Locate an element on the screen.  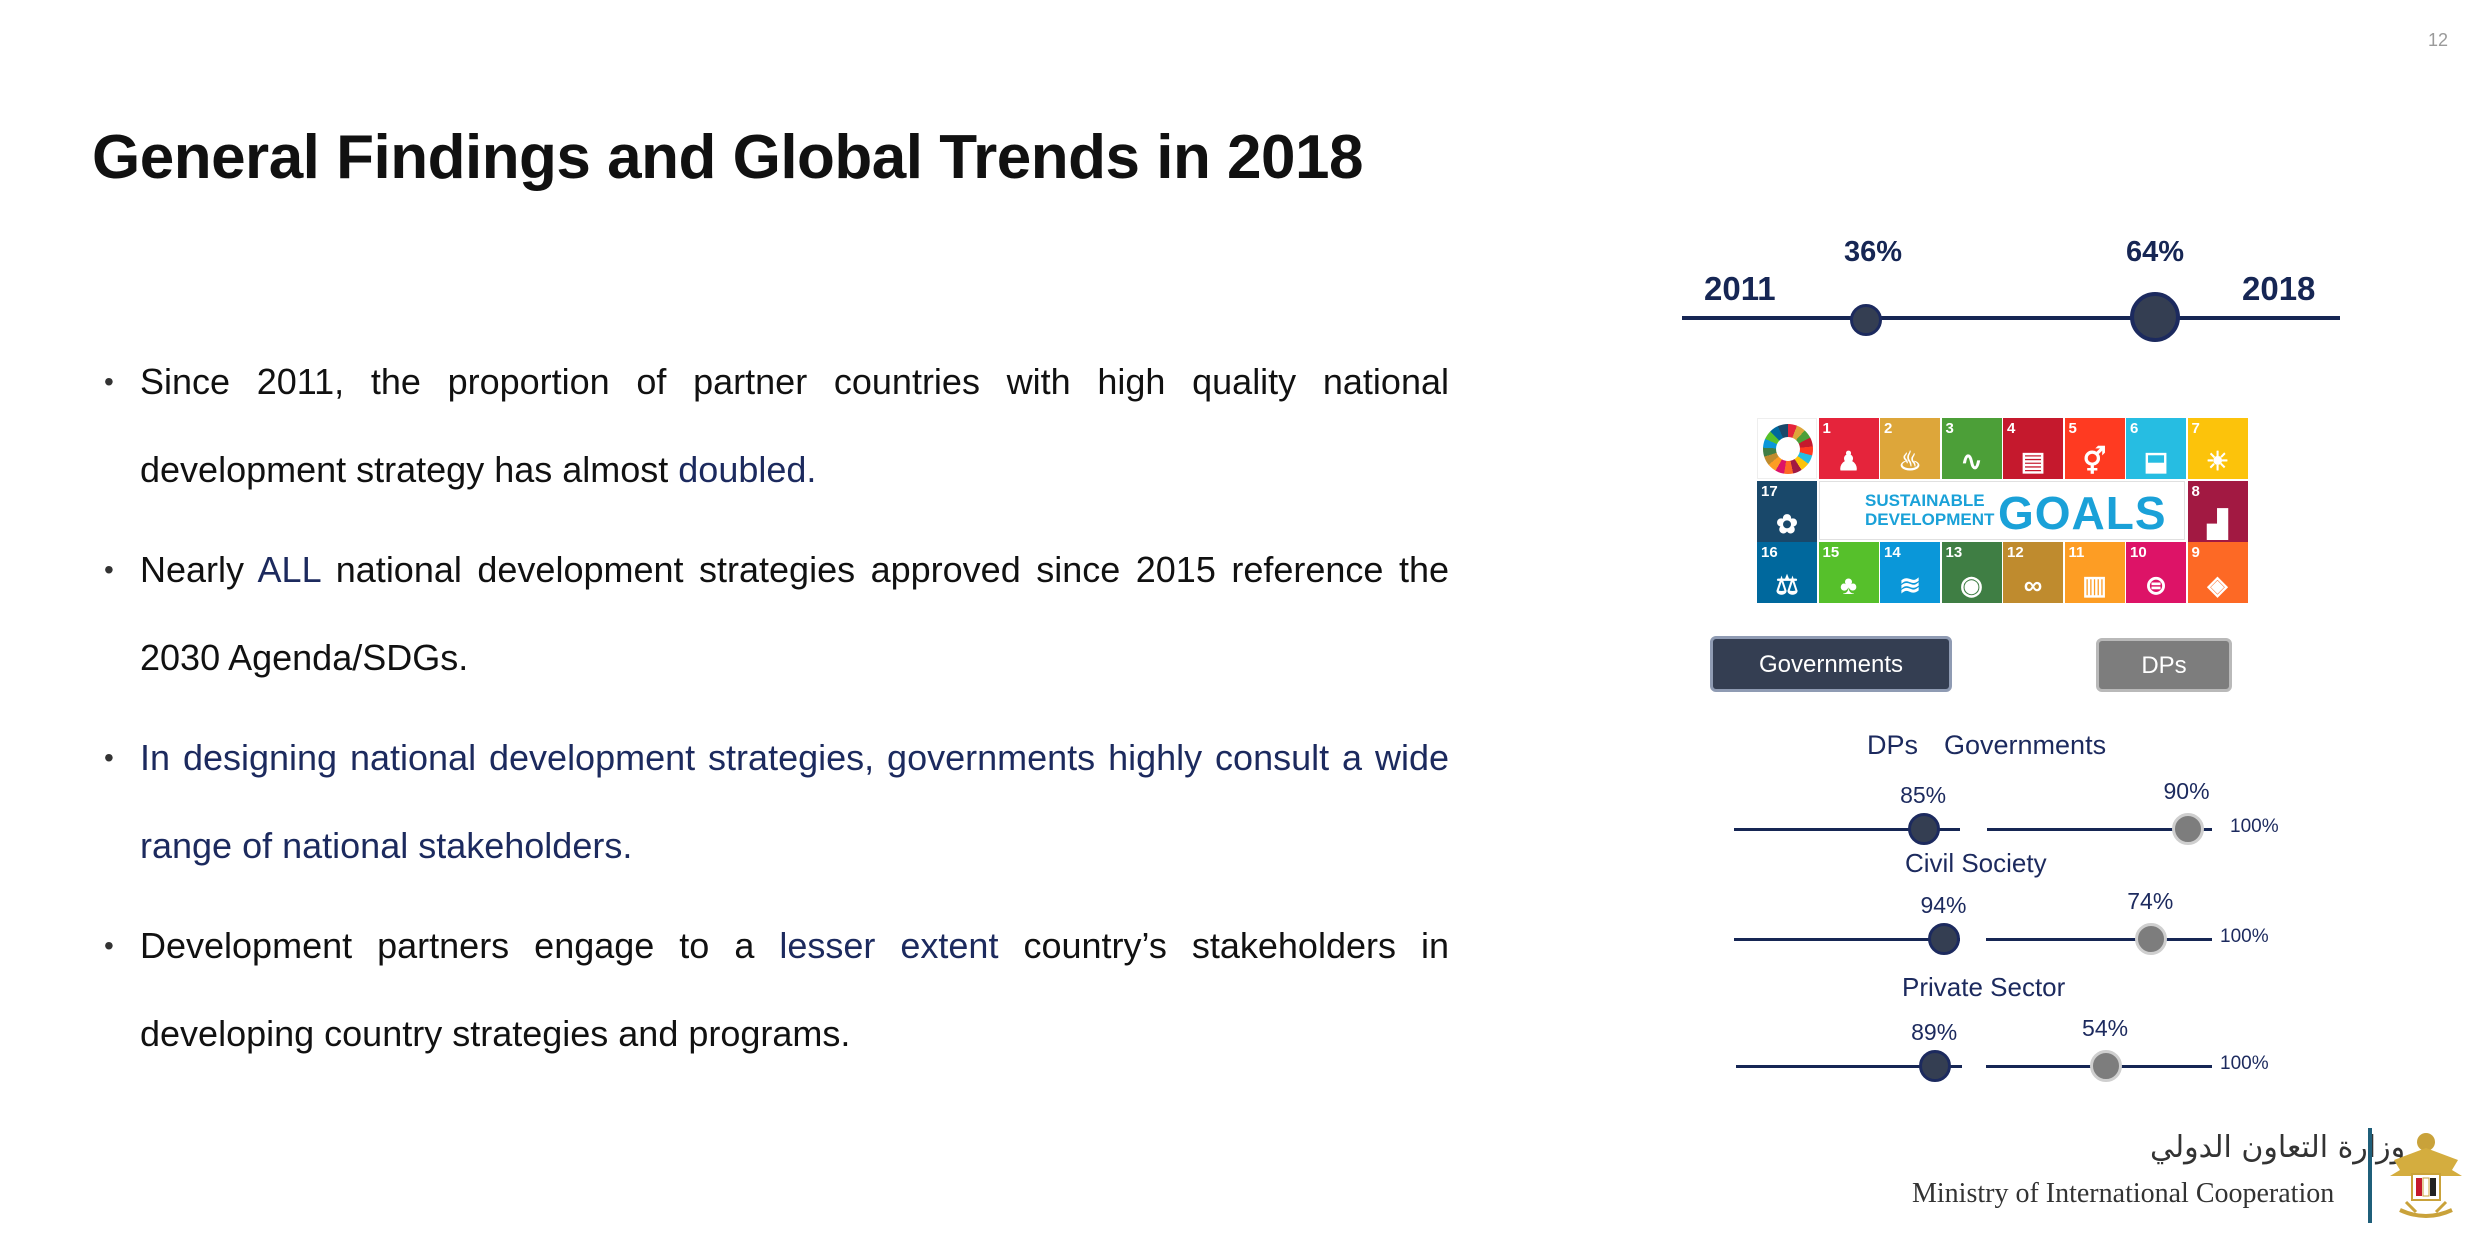
sdg-goal-icon: ◈ is located at coordinates (2217, 585).